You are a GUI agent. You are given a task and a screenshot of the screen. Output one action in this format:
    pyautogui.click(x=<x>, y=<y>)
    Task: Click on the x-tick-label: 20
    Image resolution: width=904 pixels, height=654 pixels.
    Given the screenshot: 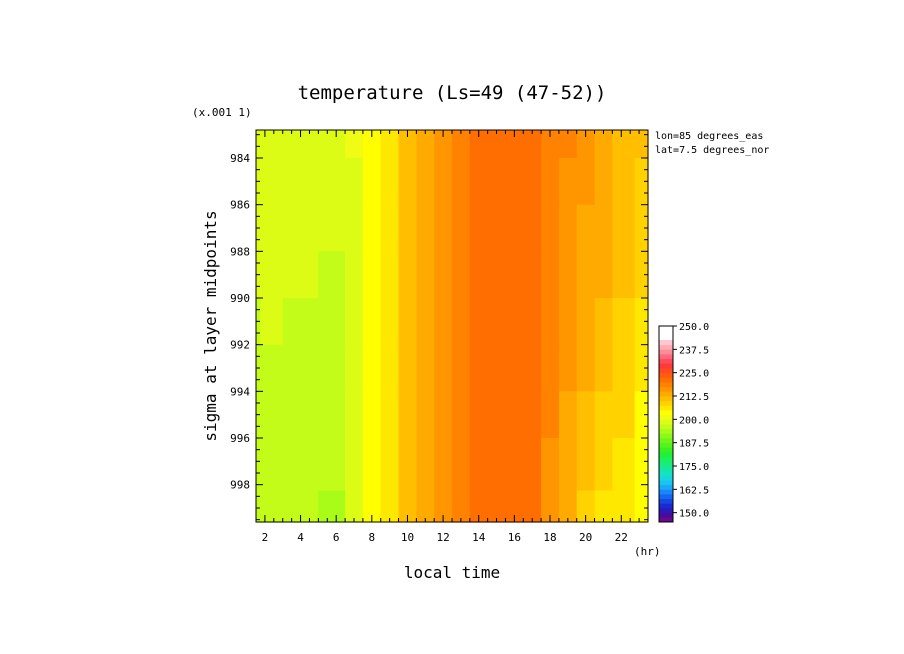 What is the action you would take?
    pyautogui.click(x=585, y=537)
    